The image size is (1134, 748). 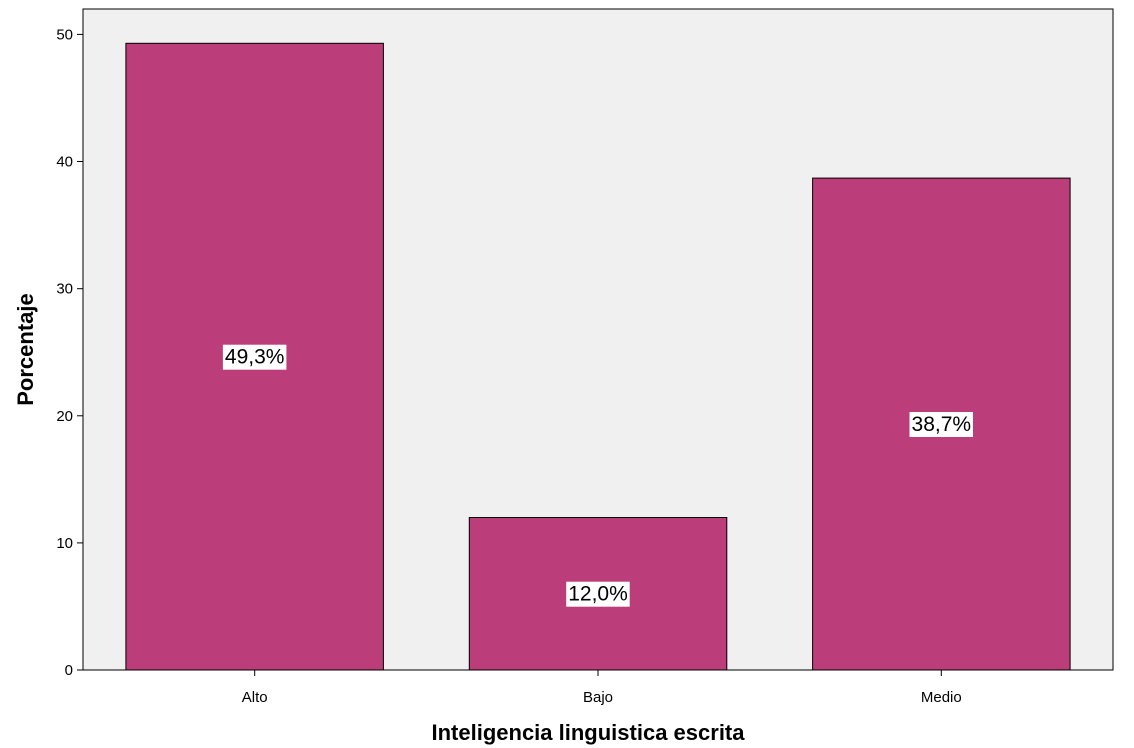 I want to click on data-label-medio: 38,7%, so click(x=941, y=424).